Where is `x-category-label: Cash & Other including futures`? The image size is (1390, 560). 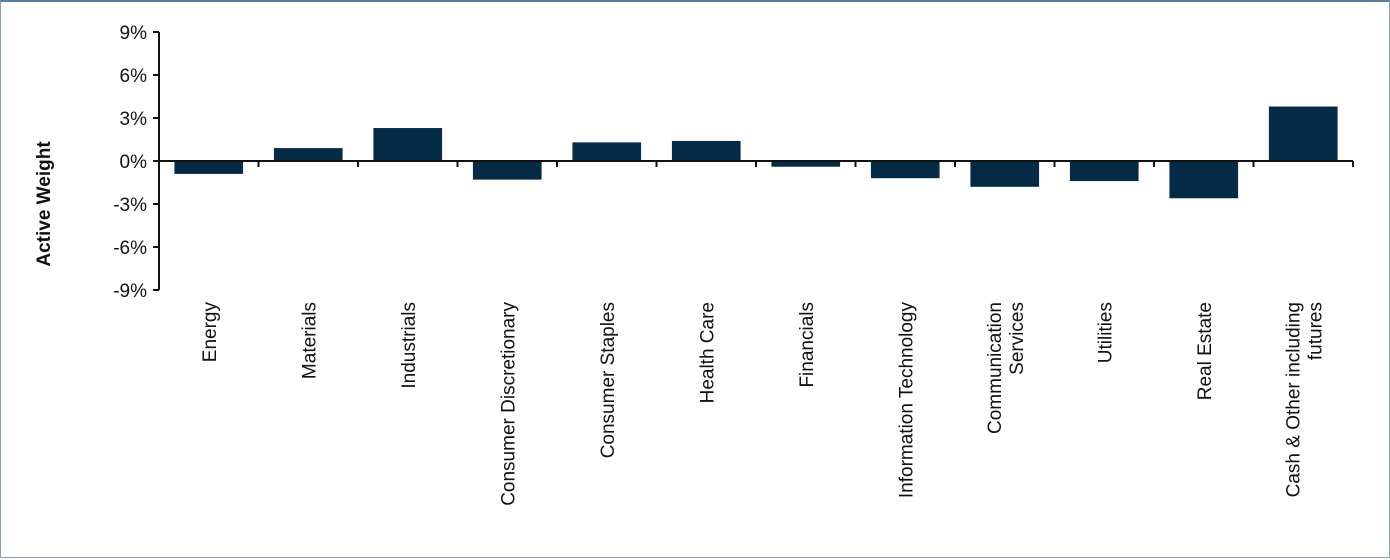
x-category-label: Cash & Other including futures is located at coordinates (1304, 399).